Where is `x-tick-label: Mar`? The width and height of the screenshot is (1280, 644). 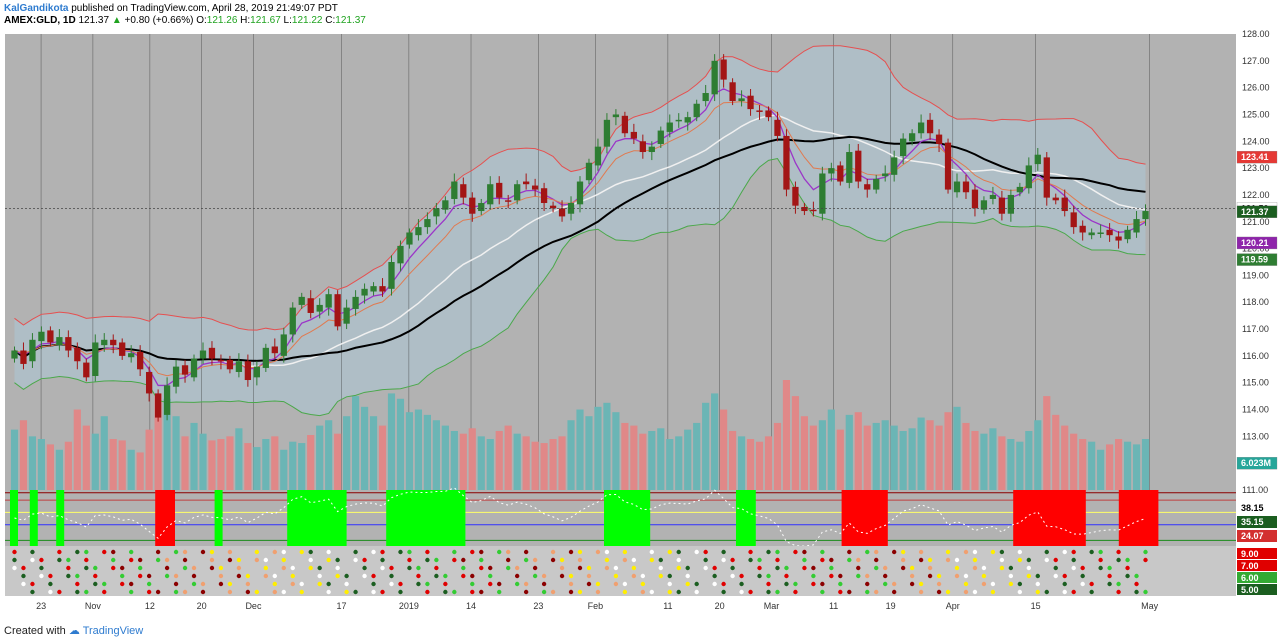
x-tick-label: Mar is located at coordinates (772, 606).